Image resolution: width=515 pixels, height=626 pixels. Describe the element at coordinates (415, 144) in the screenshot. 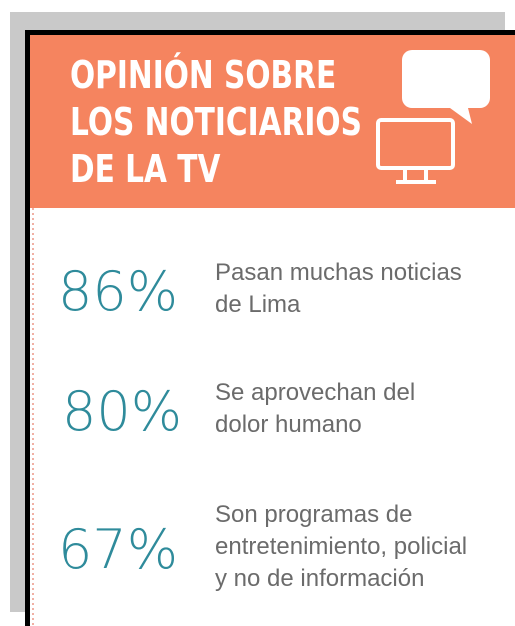

I see `tv-screen` at that location.